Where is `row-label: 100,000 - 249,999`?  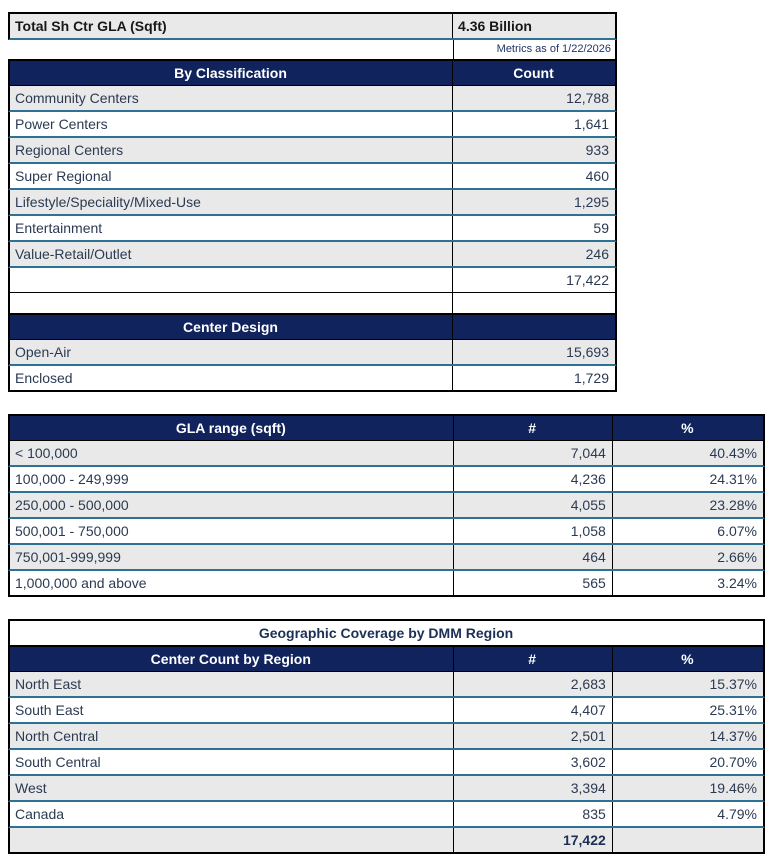 row-label: 100,000 - 249,999 is located at coordinates (72, 479).